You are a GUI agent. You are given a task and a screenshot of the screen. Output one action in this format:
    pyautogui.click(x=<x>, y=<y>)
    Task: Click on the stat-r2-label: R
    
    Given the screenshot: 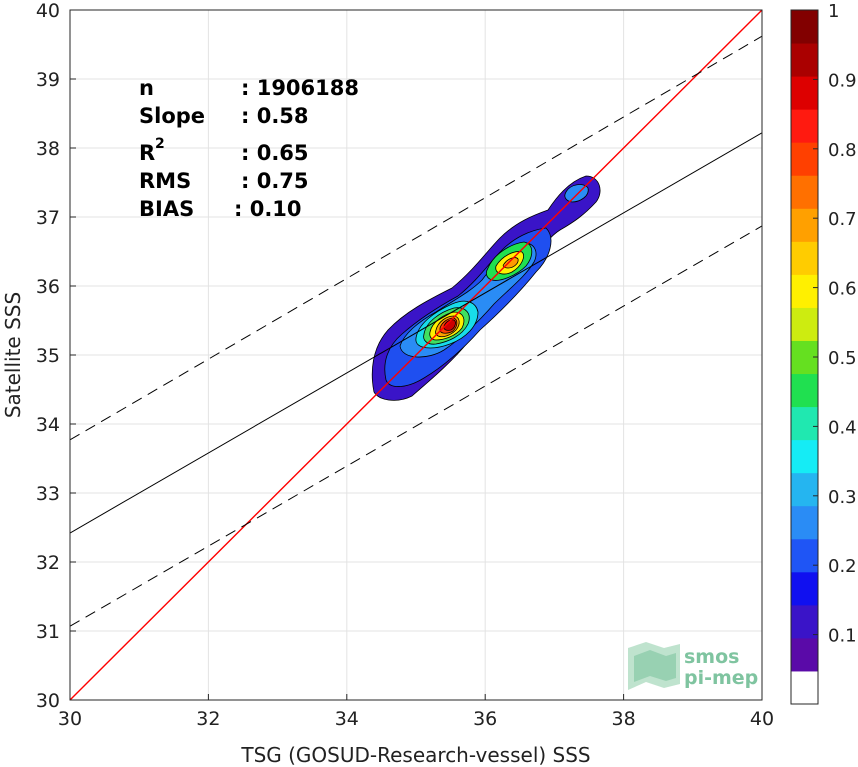 What is the action you would take?
    pyautogui.click(x=147, y=153)
    